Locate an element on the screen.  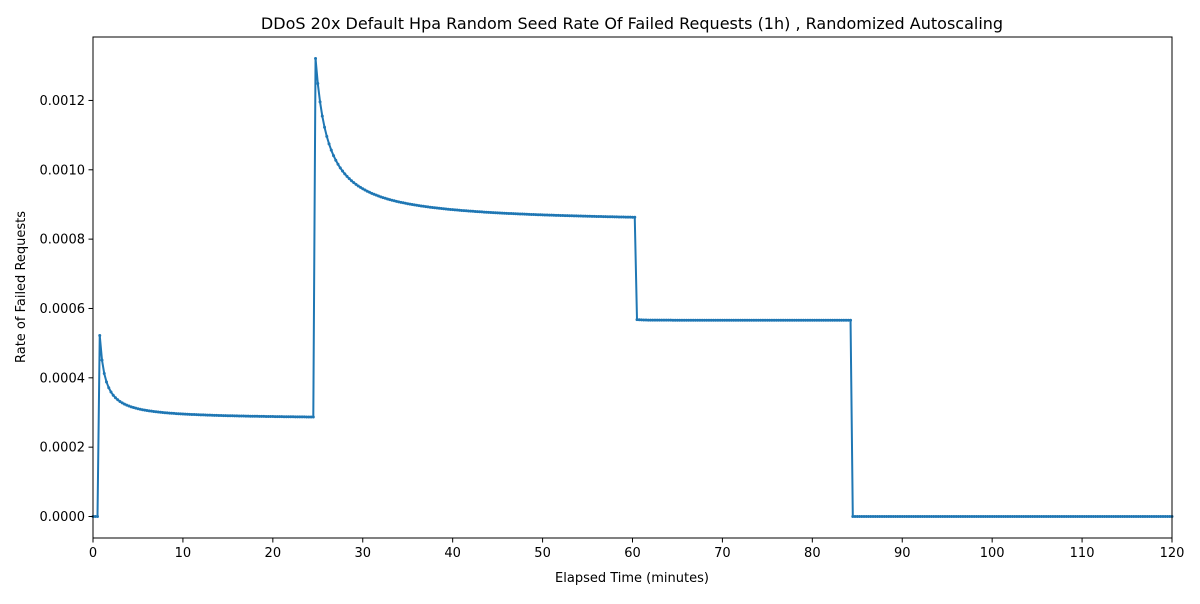
x-tick-label: 20 is located at coordinates (273, 553).